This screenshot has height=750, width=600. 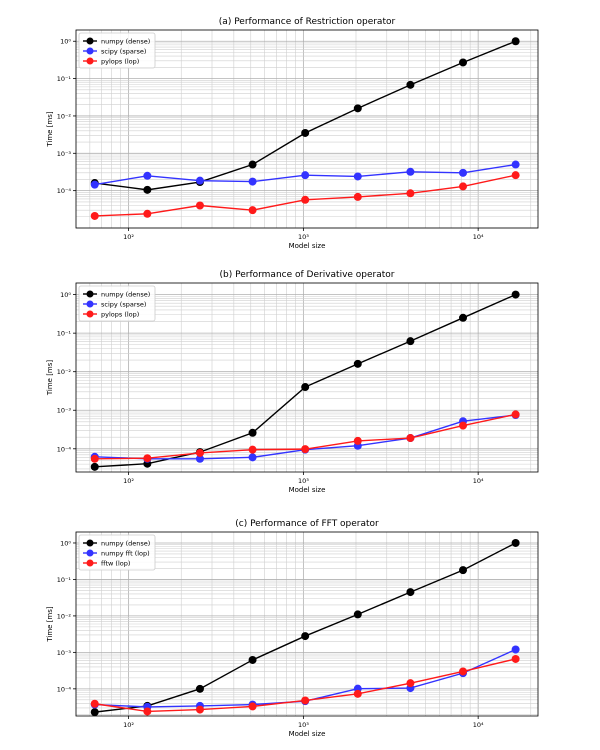 I want to click on legend-label: fftw (lop), so click(x=115, y=563).